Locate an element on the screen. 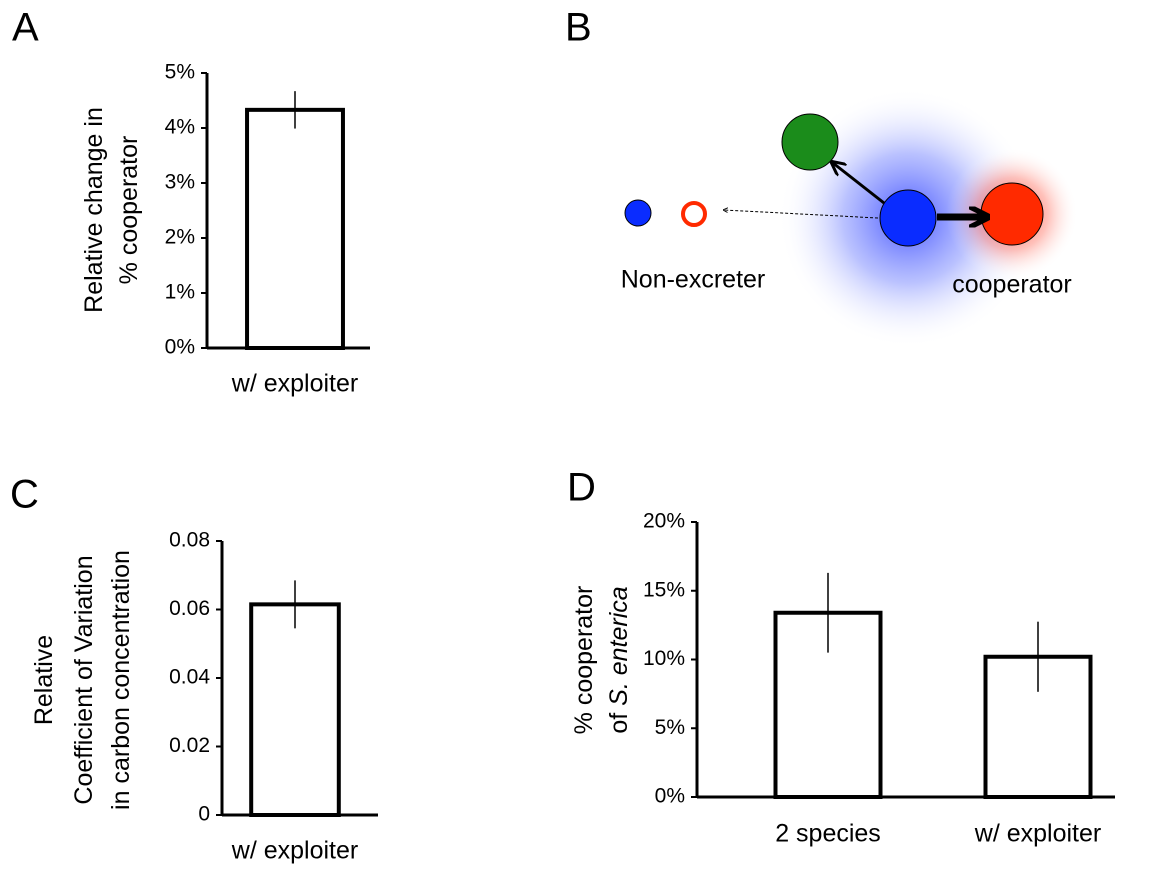  x-tick-label: 2 species is located at coordinates (828, 834).